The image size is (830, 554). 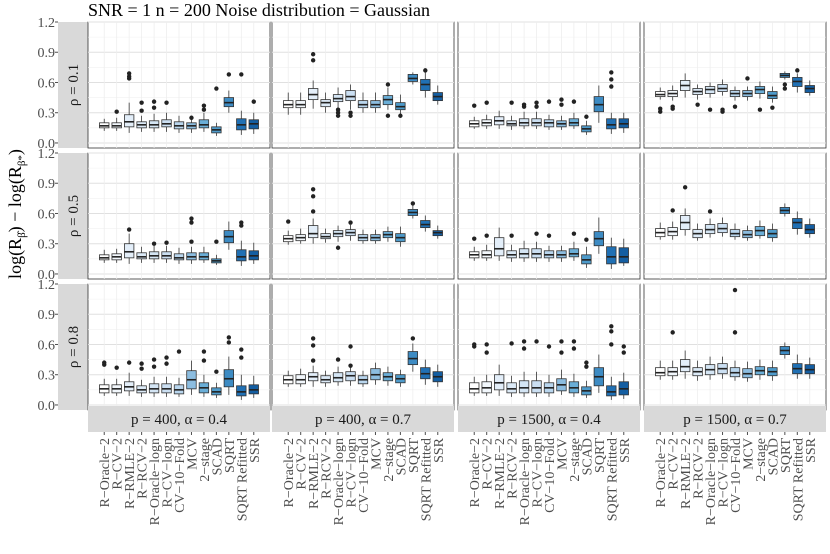 I want to click on y-axis-title-sub: β*, so click(x=22, y=160).